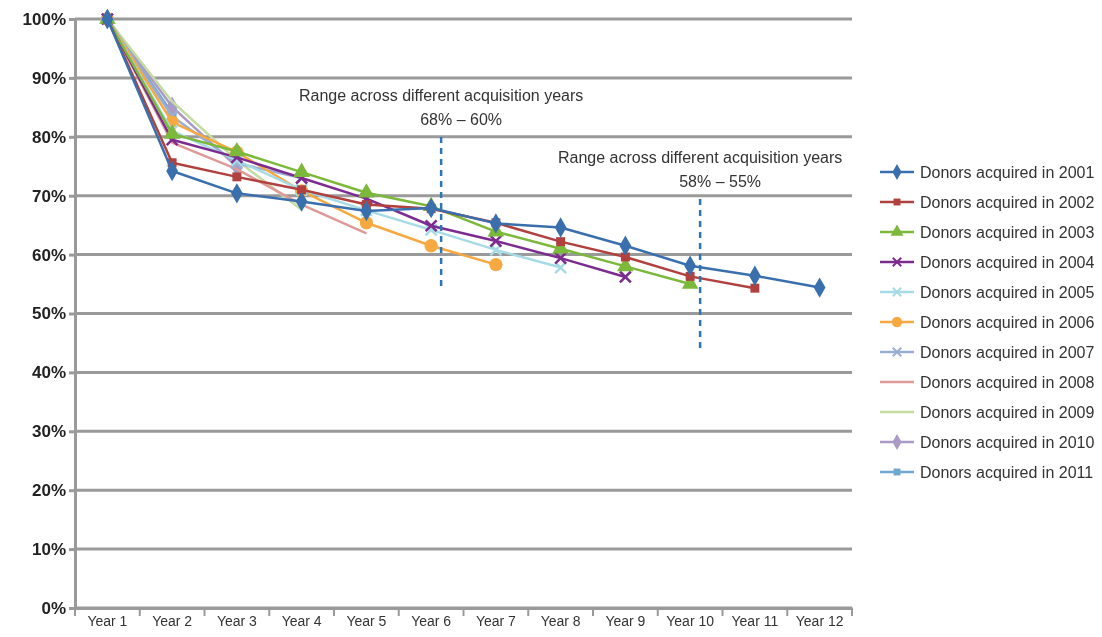 This screenshot has height=637, width=1102. I want to click on legend-label: Donors acquired in 2011, so click(1007, 472).